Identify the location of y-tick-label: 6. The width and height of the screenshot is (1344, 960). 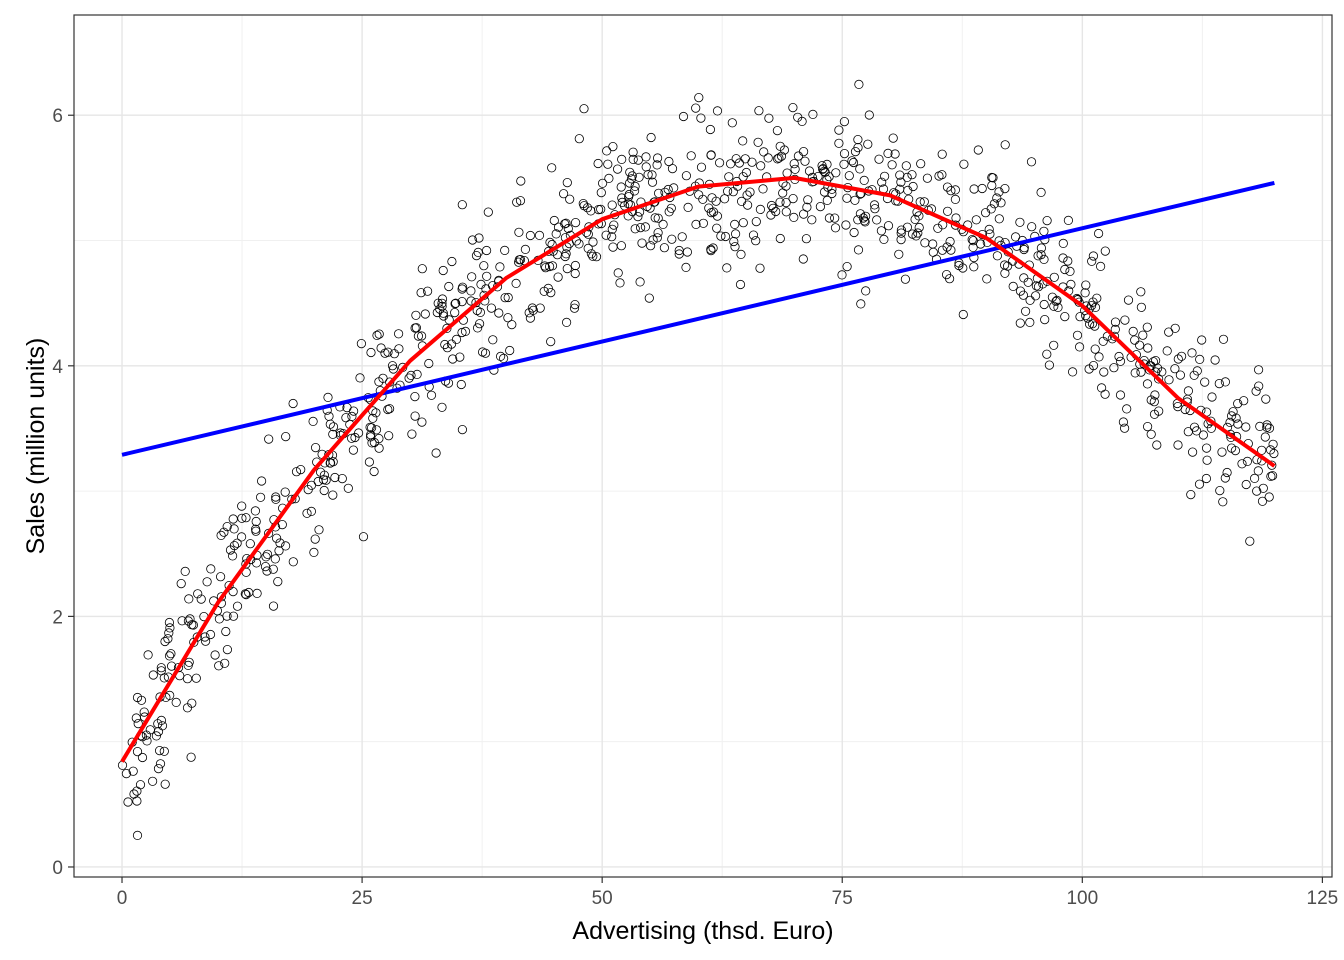
(57, 116).